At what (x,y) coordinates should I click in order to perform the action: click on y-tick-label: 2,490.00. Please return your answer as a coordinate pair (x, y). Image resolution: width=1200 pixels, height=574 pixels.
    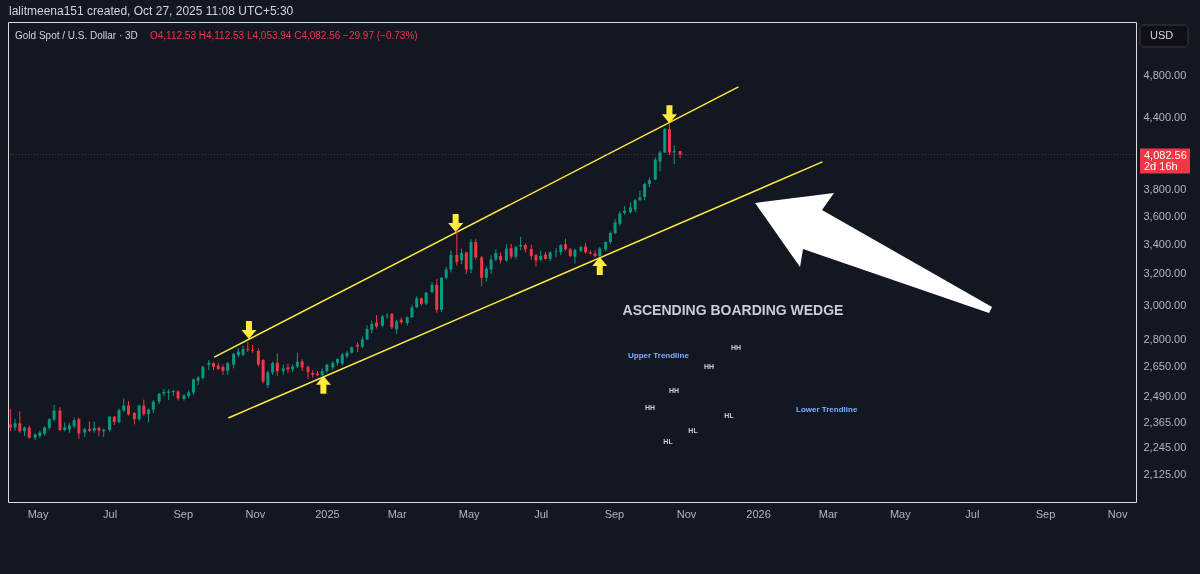
    Looking at the image, I should click on (1165, 396).